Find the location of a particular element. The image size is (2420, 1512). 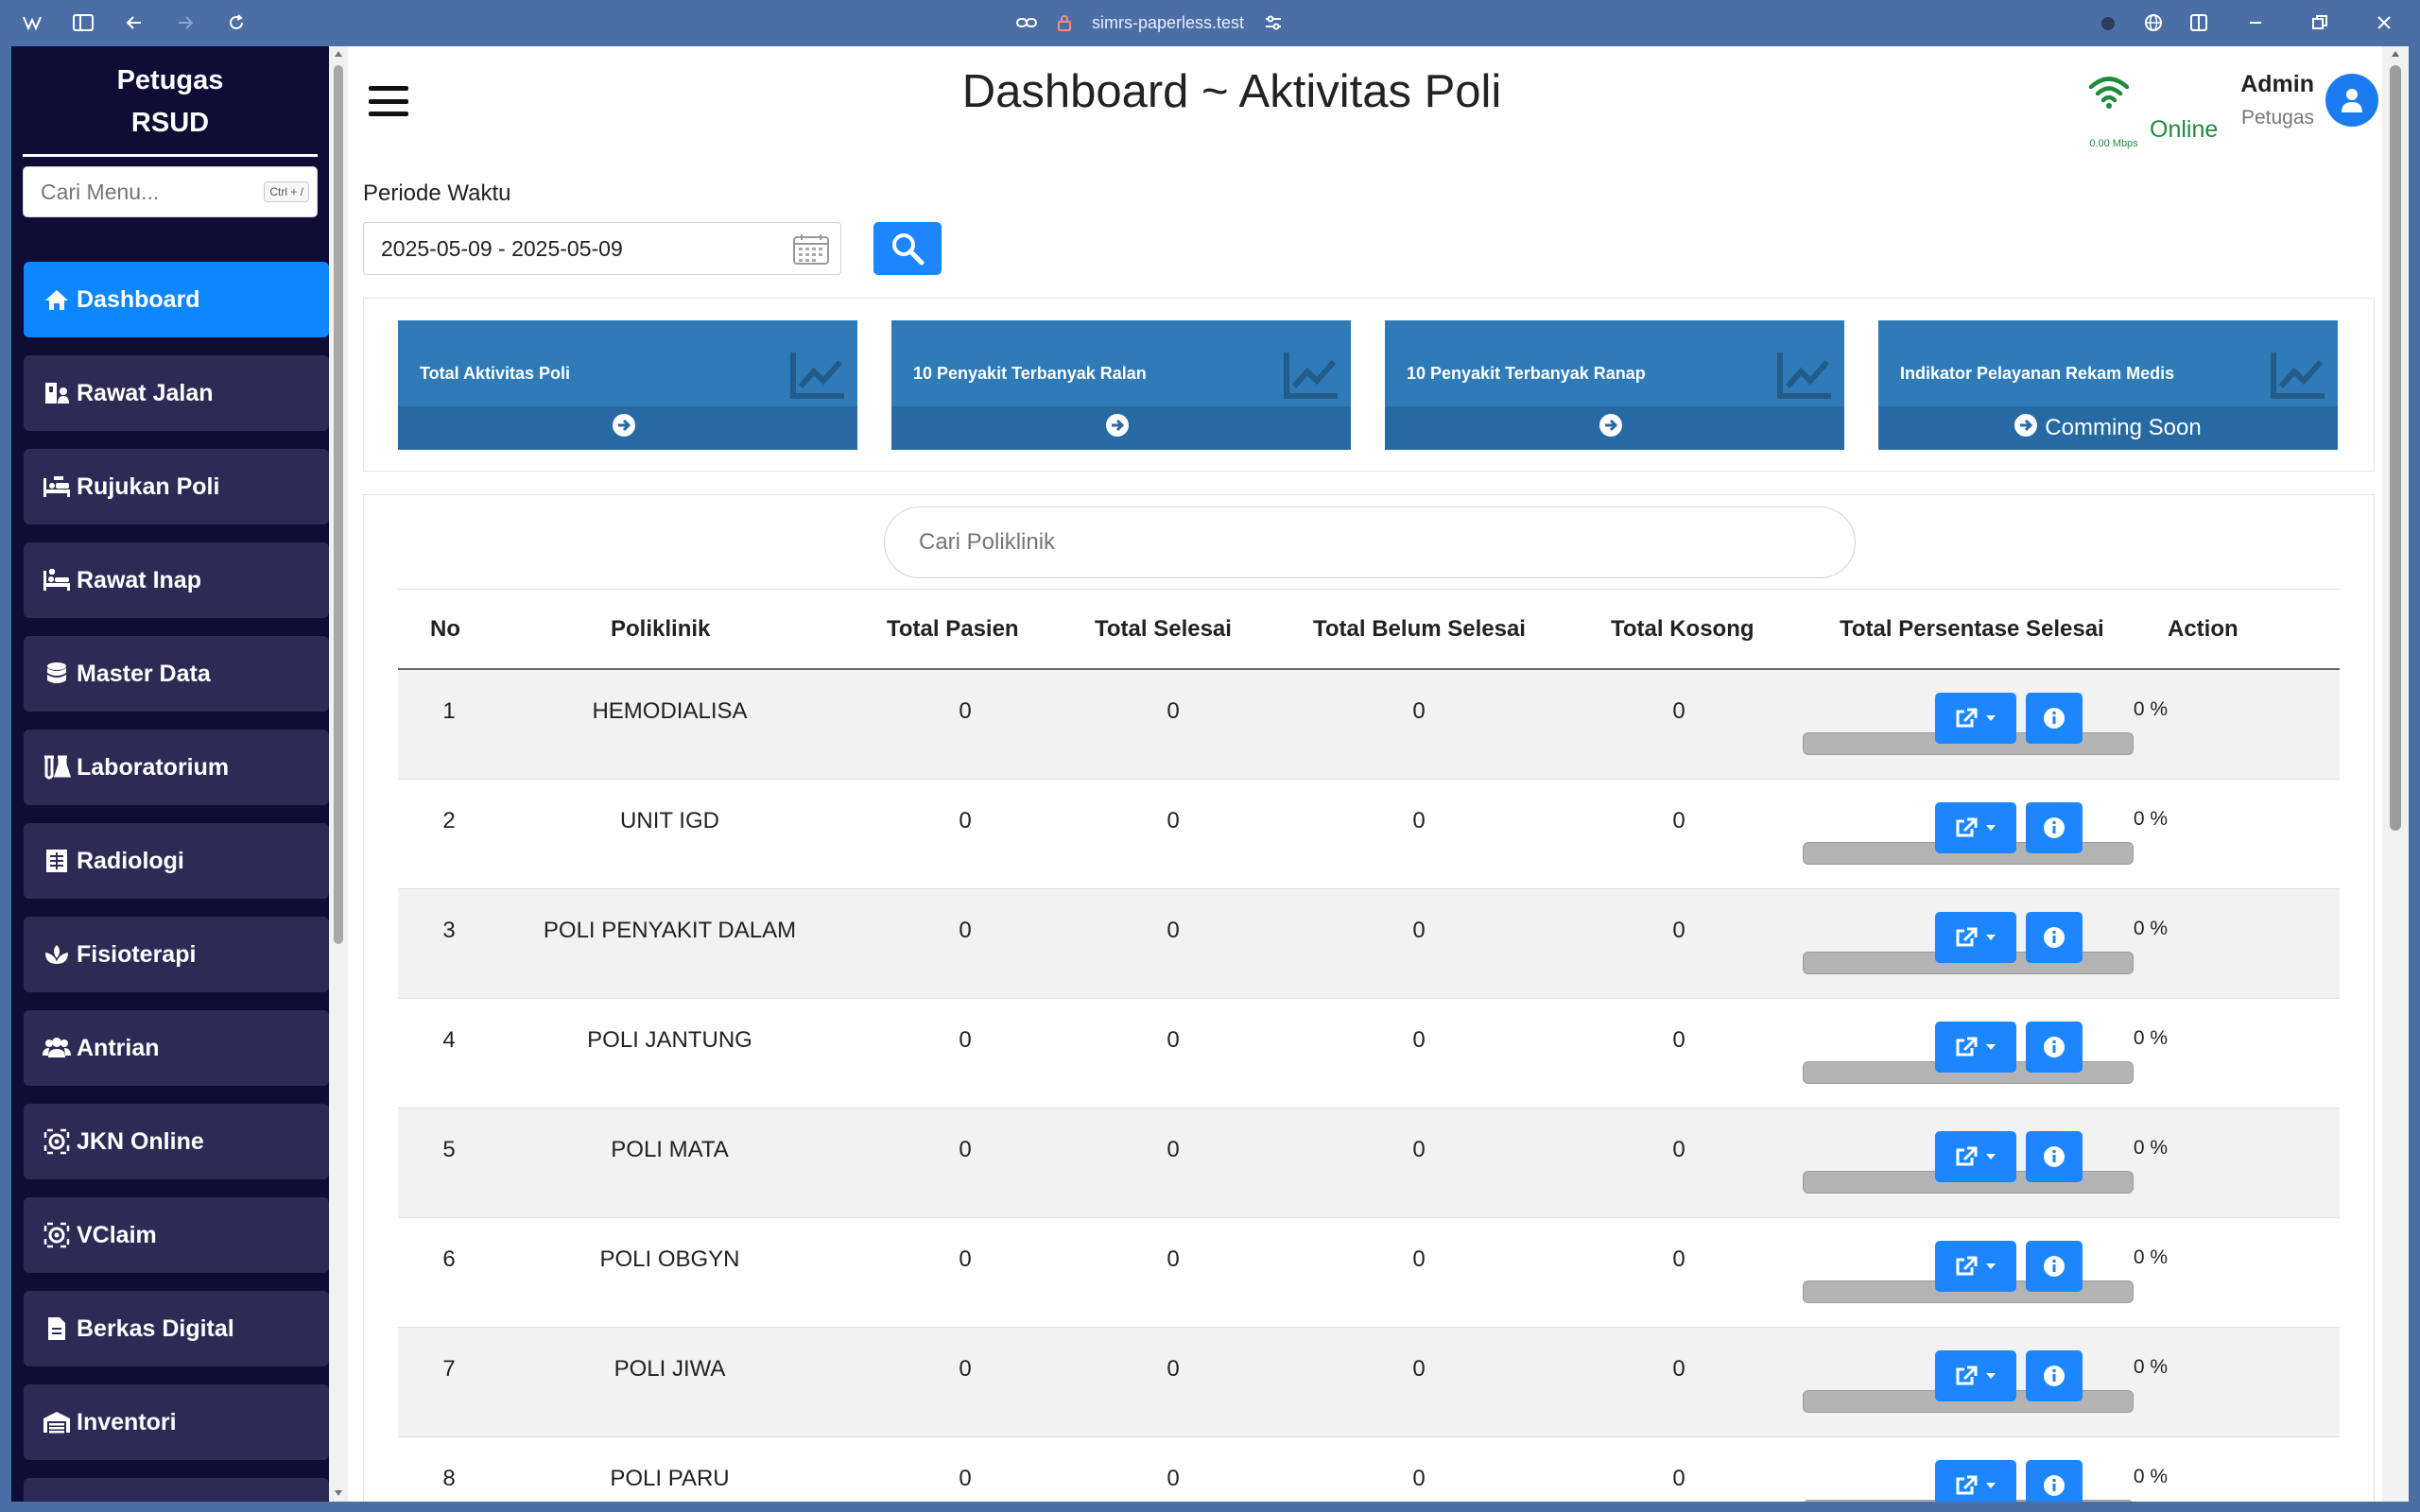

sidebar-item-rawat-inap: Rawat Inap is located at coordinates (177, 580).